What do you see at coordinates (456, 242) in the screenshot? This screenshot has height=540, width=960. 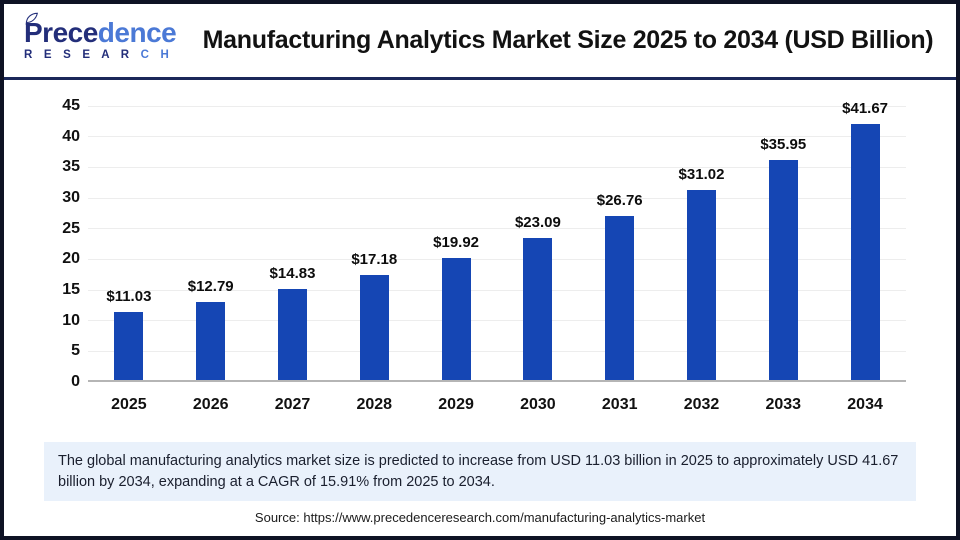 I see `bar-value-label: $19.92` at bounding box center [456, 242].